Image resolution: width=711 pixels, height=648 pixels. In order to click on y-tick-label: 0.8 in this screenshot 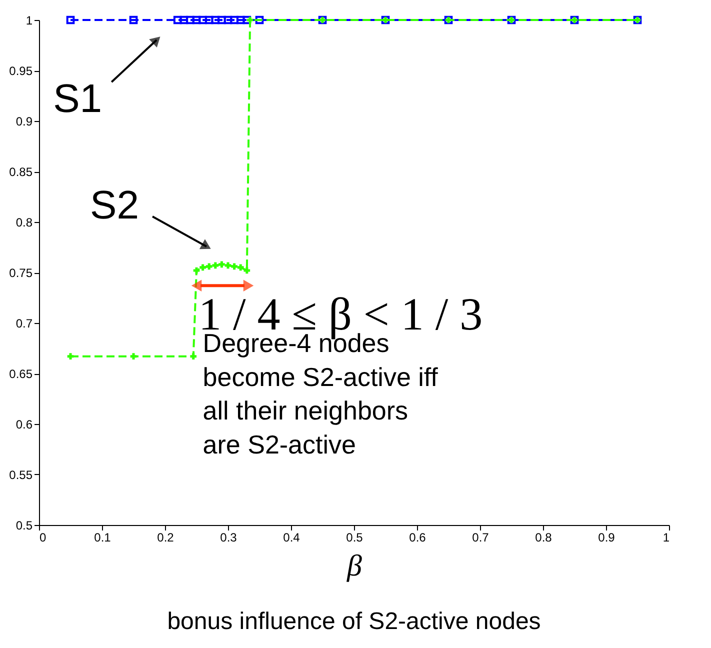, I will do `click(24, 223)`.